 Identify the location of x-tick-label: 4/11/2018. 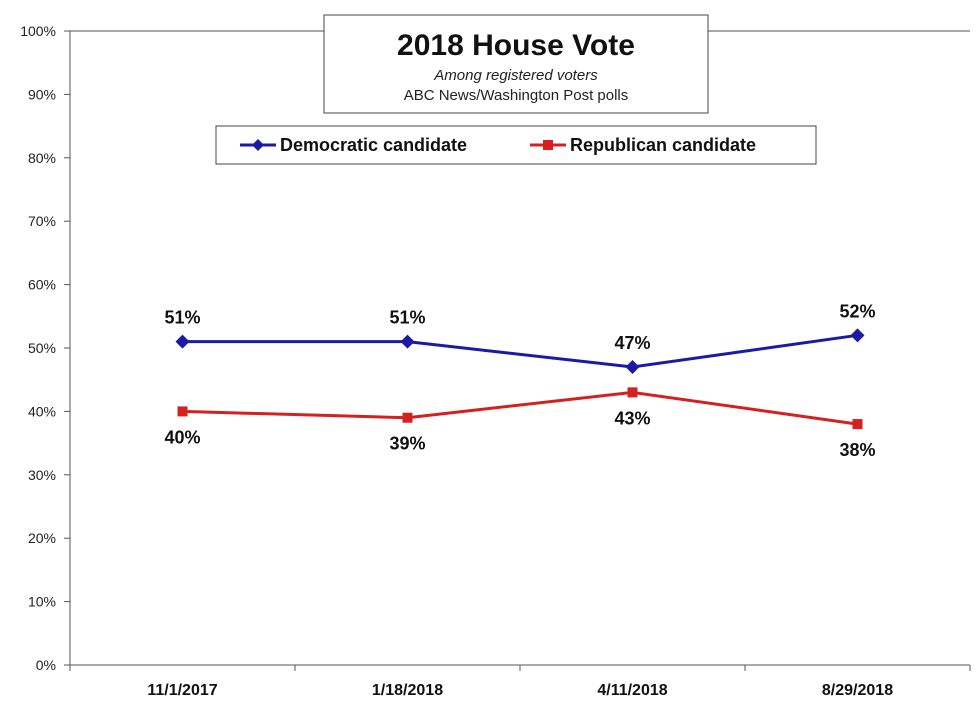
(632, 690).